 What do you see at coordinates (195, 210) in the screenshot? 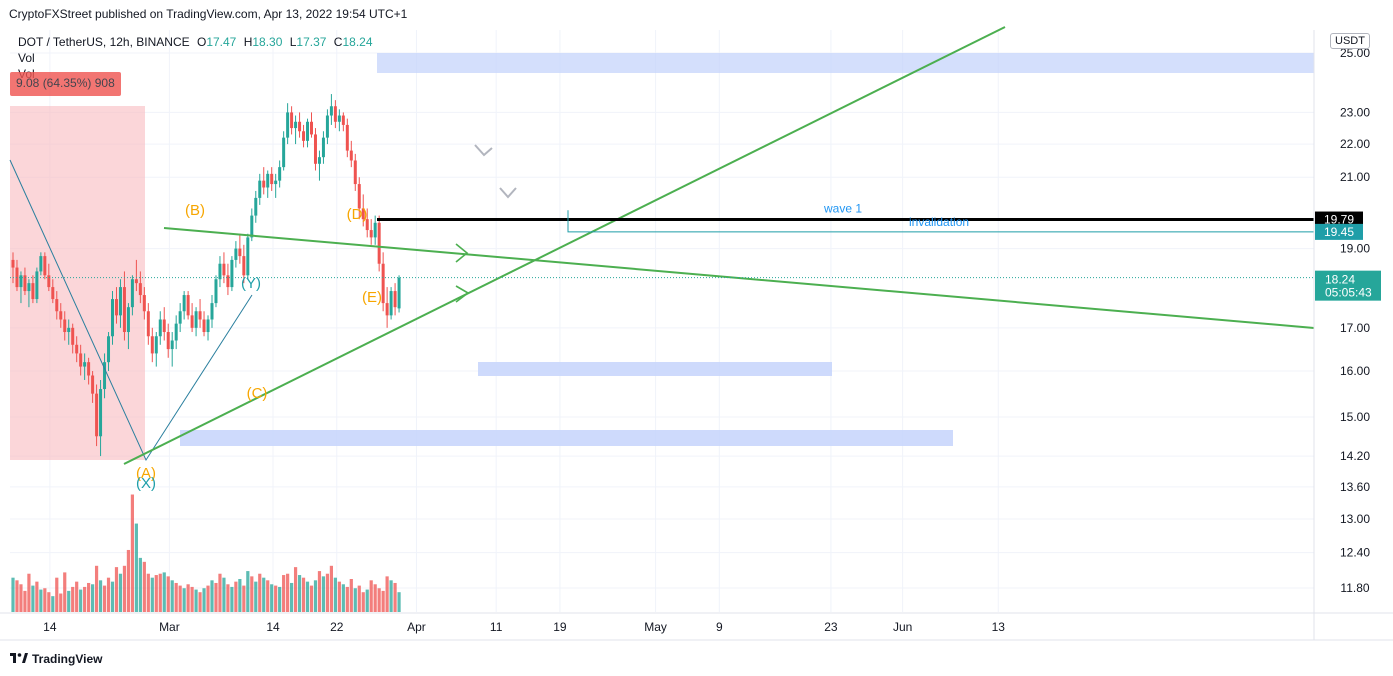
I see `wave-label-b: (B)` at bounding box center [195, 210].